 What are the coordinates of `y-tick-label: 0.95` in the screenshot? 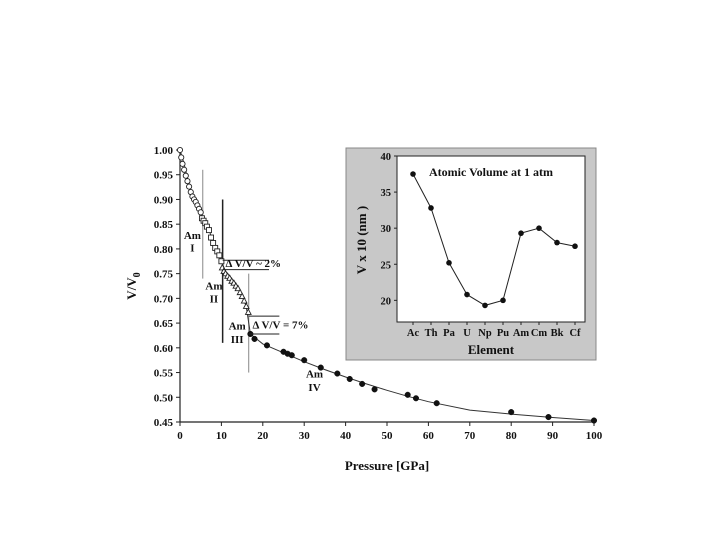 It's located at (164, 176).